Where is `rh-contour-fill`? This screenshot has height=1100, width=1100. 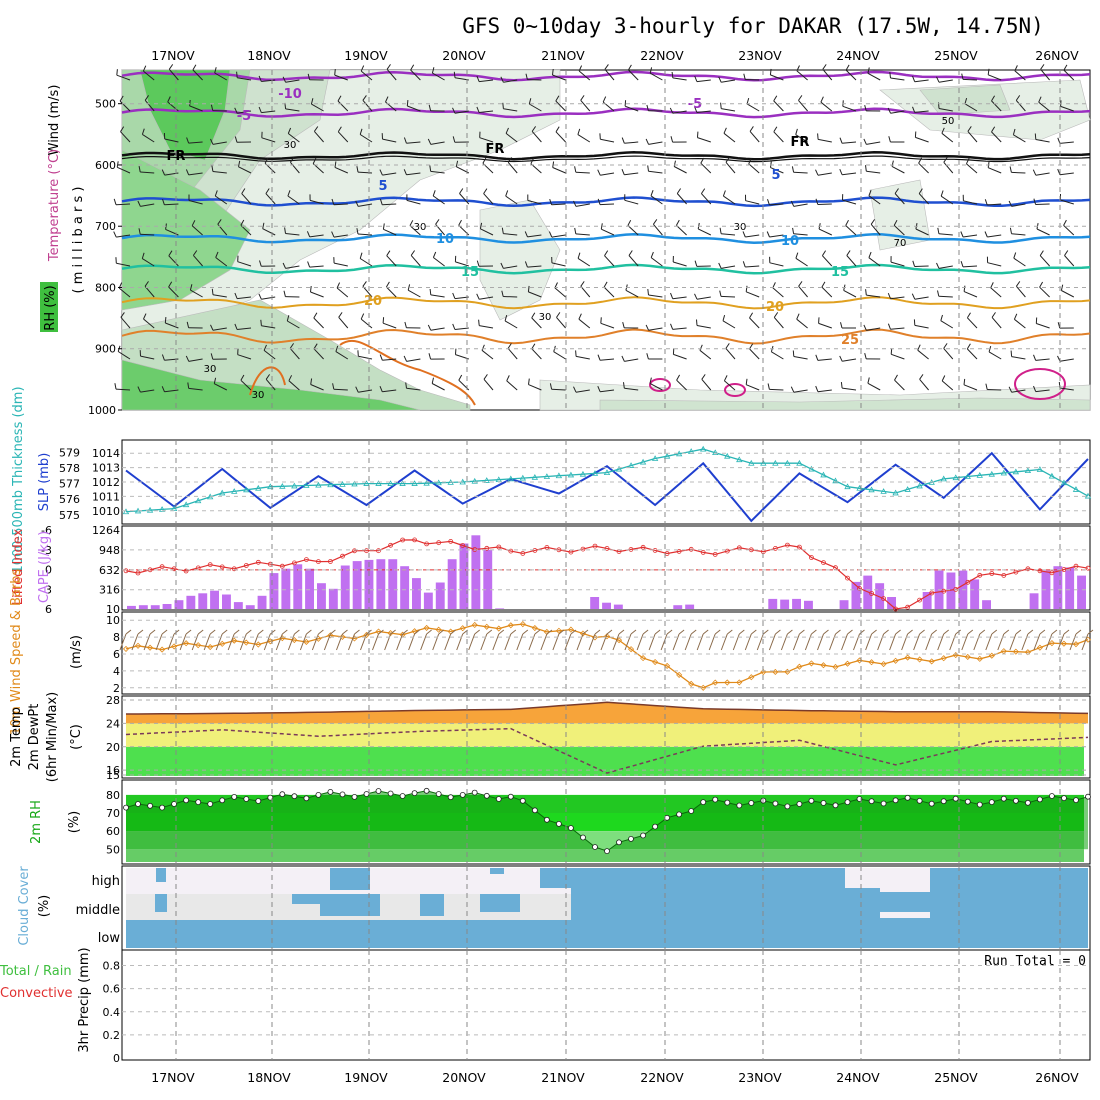
rh-contour-fill is located at coordinates (520, 260).